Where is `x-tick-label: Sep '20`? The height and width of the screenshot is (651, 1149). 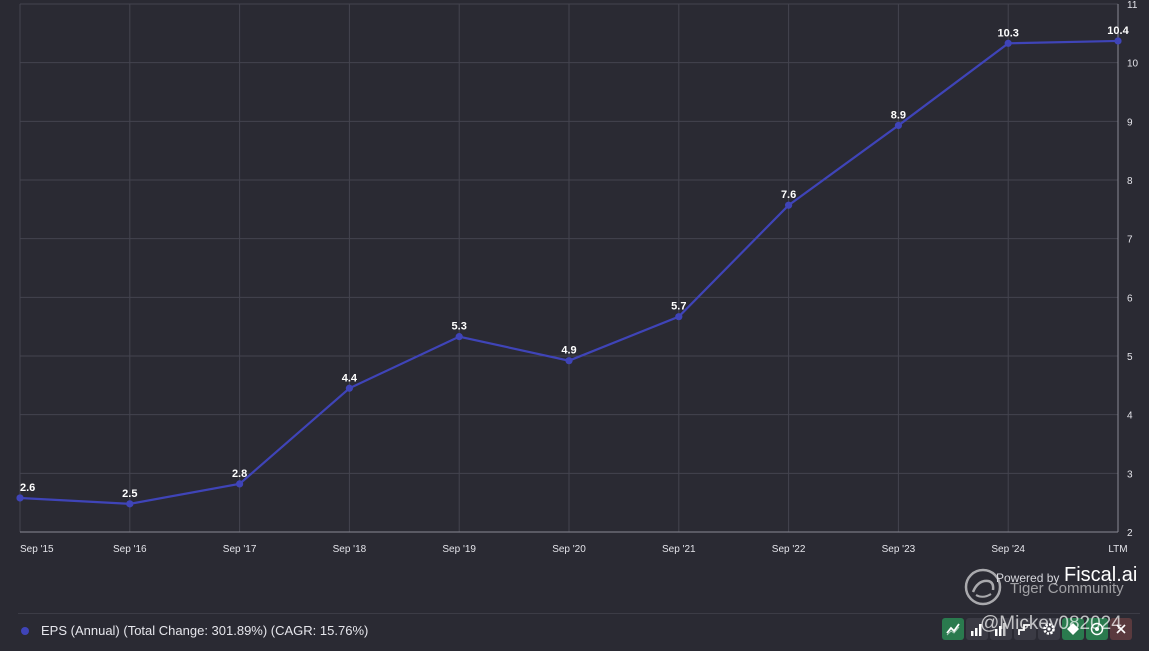 x-tick-label: Sep '20 is located at coordinates (569, 549).